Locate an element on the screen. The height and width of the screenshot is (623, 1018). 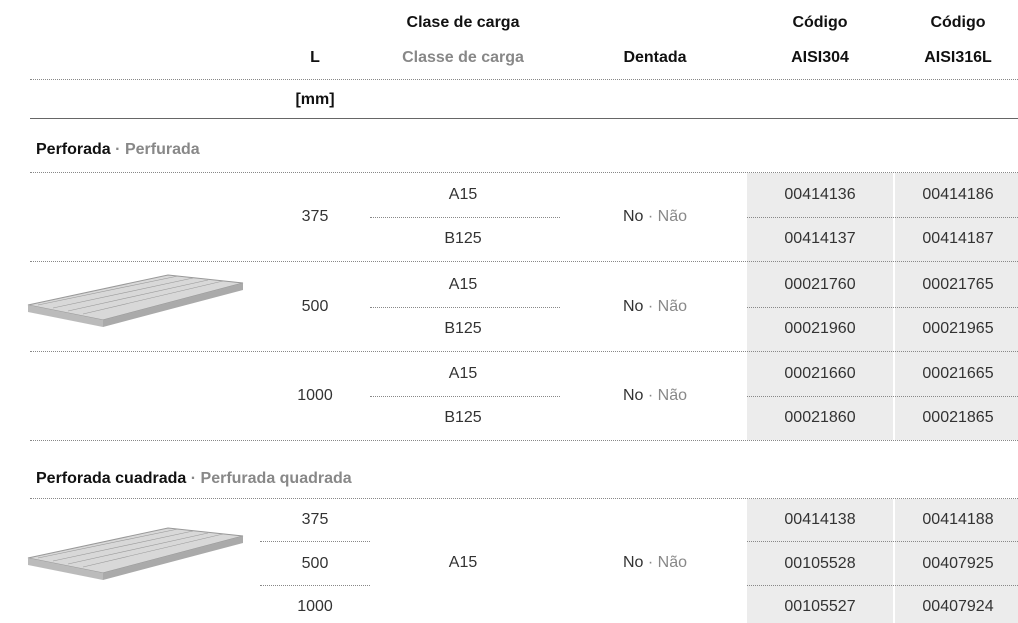
code-aisi316l: 00021865 is located at coordinates (958, 417).